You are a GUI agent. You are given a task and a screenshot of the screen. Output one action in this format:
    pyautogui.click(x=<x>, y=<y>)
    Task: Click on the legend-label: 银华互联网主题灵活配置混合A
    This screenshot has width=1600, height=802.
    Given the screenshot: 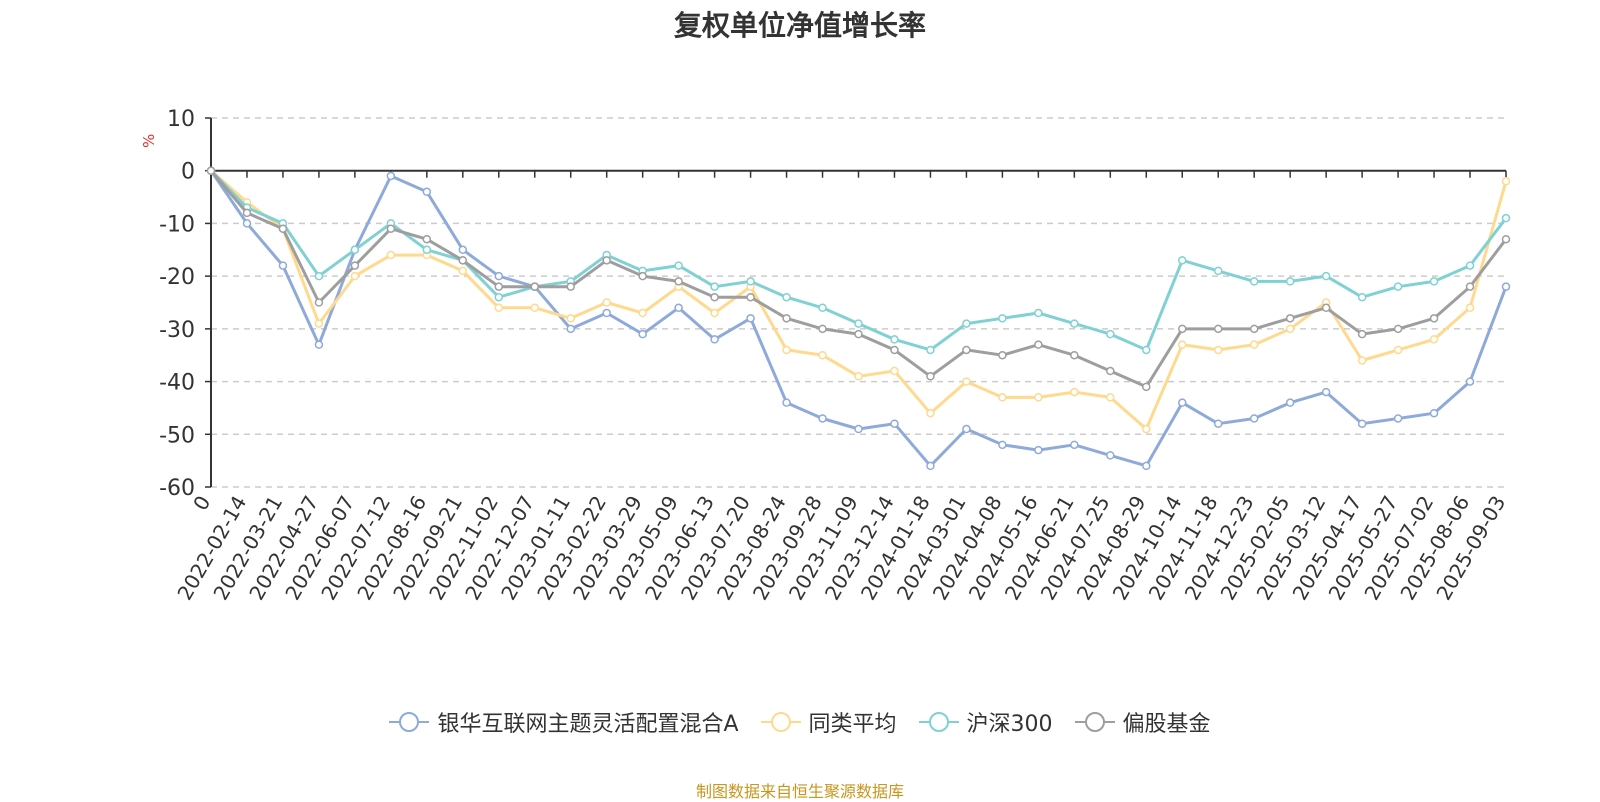 What is the action you would take?
    pyautogui.click(x=588, y=724)
    